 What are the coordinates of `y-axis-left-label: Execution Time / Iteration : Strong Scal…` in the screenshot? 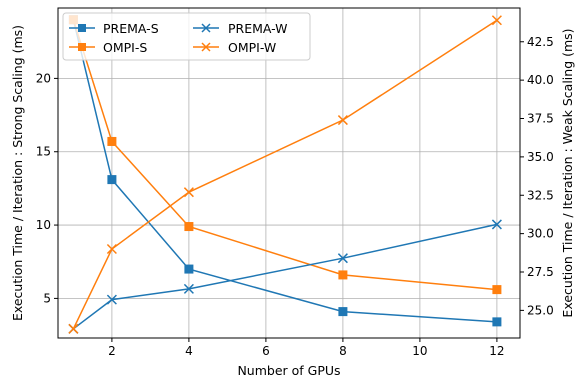 It's located at (17, 173).